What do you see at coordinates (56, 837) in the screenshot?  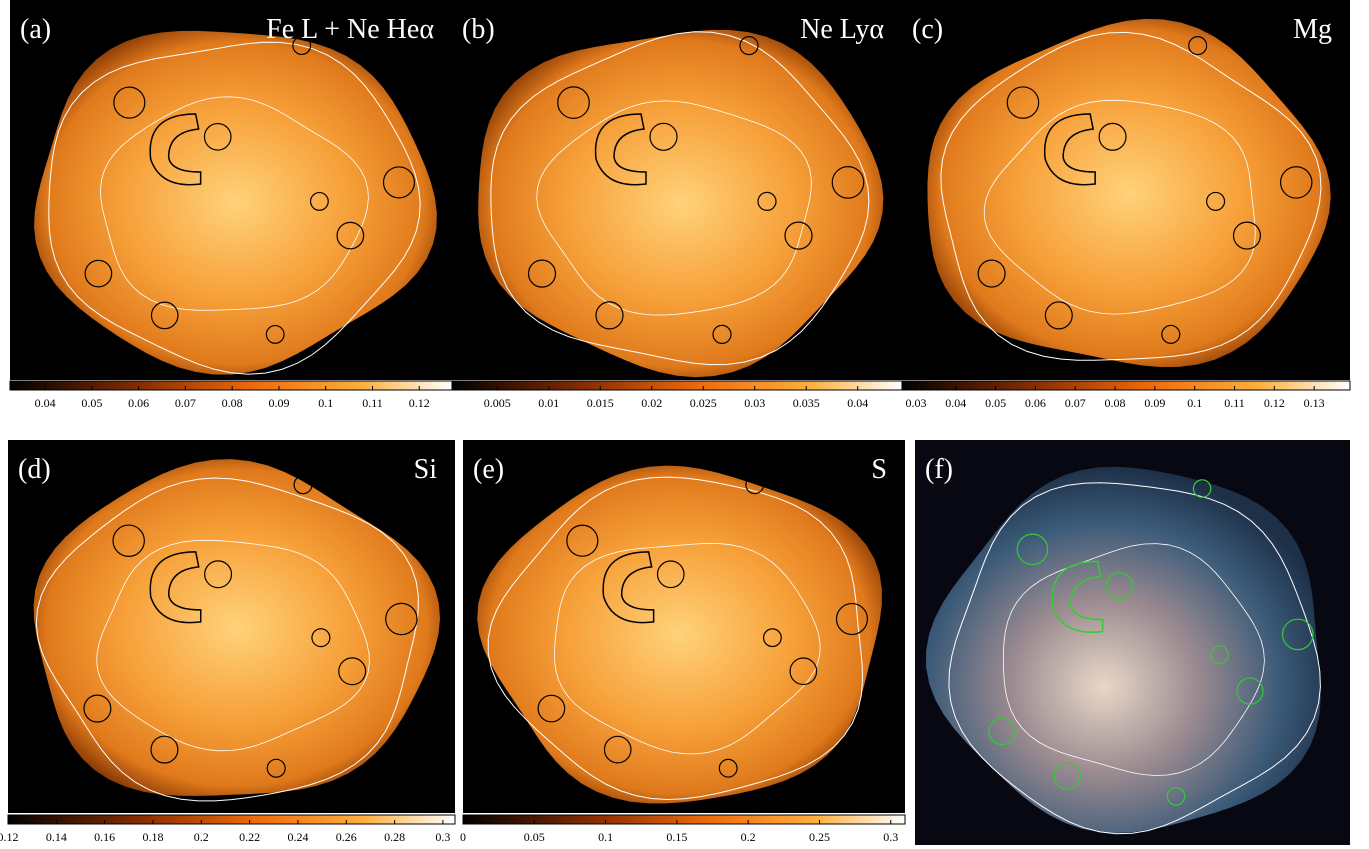 I see `colorbar-tick-label: 0.14` at bounding box center [56, 837].